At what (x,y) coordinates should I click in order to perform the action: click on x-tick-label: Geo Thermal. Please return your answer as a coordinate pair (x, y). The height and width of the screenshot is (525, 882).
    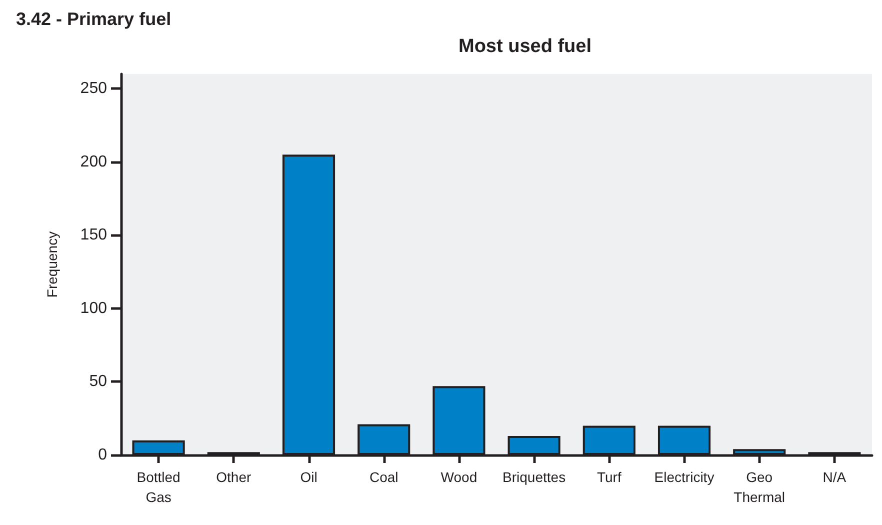
    Looking at the image, I should click on (760, 487).